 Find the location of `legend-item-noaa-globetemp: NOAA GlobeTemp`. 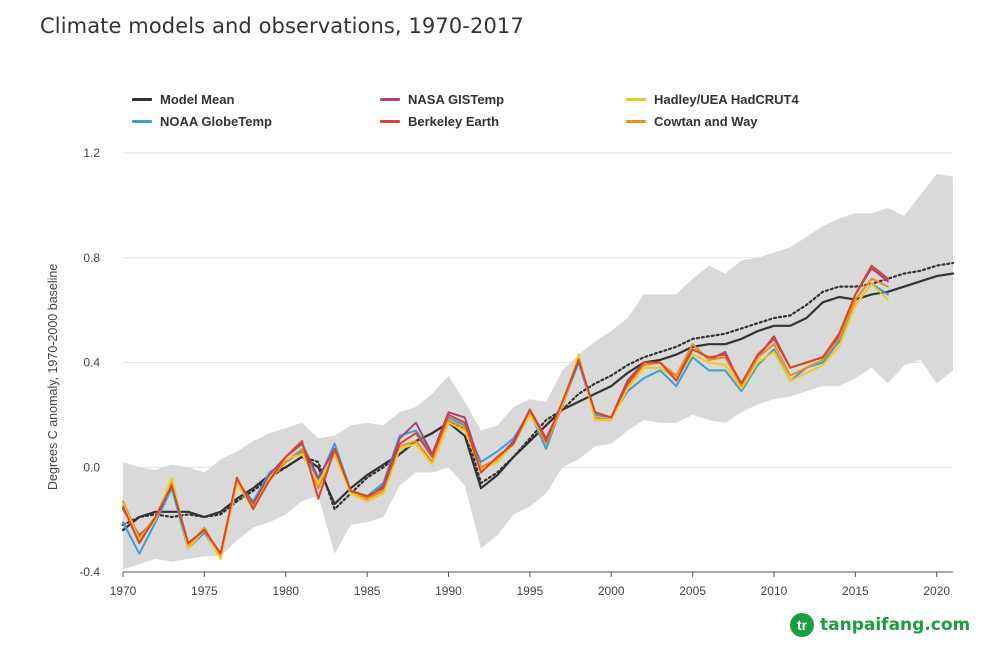

legend-item-noaa-globetemp: NOAA GlobeTemp is located at coordinates (202, 121).